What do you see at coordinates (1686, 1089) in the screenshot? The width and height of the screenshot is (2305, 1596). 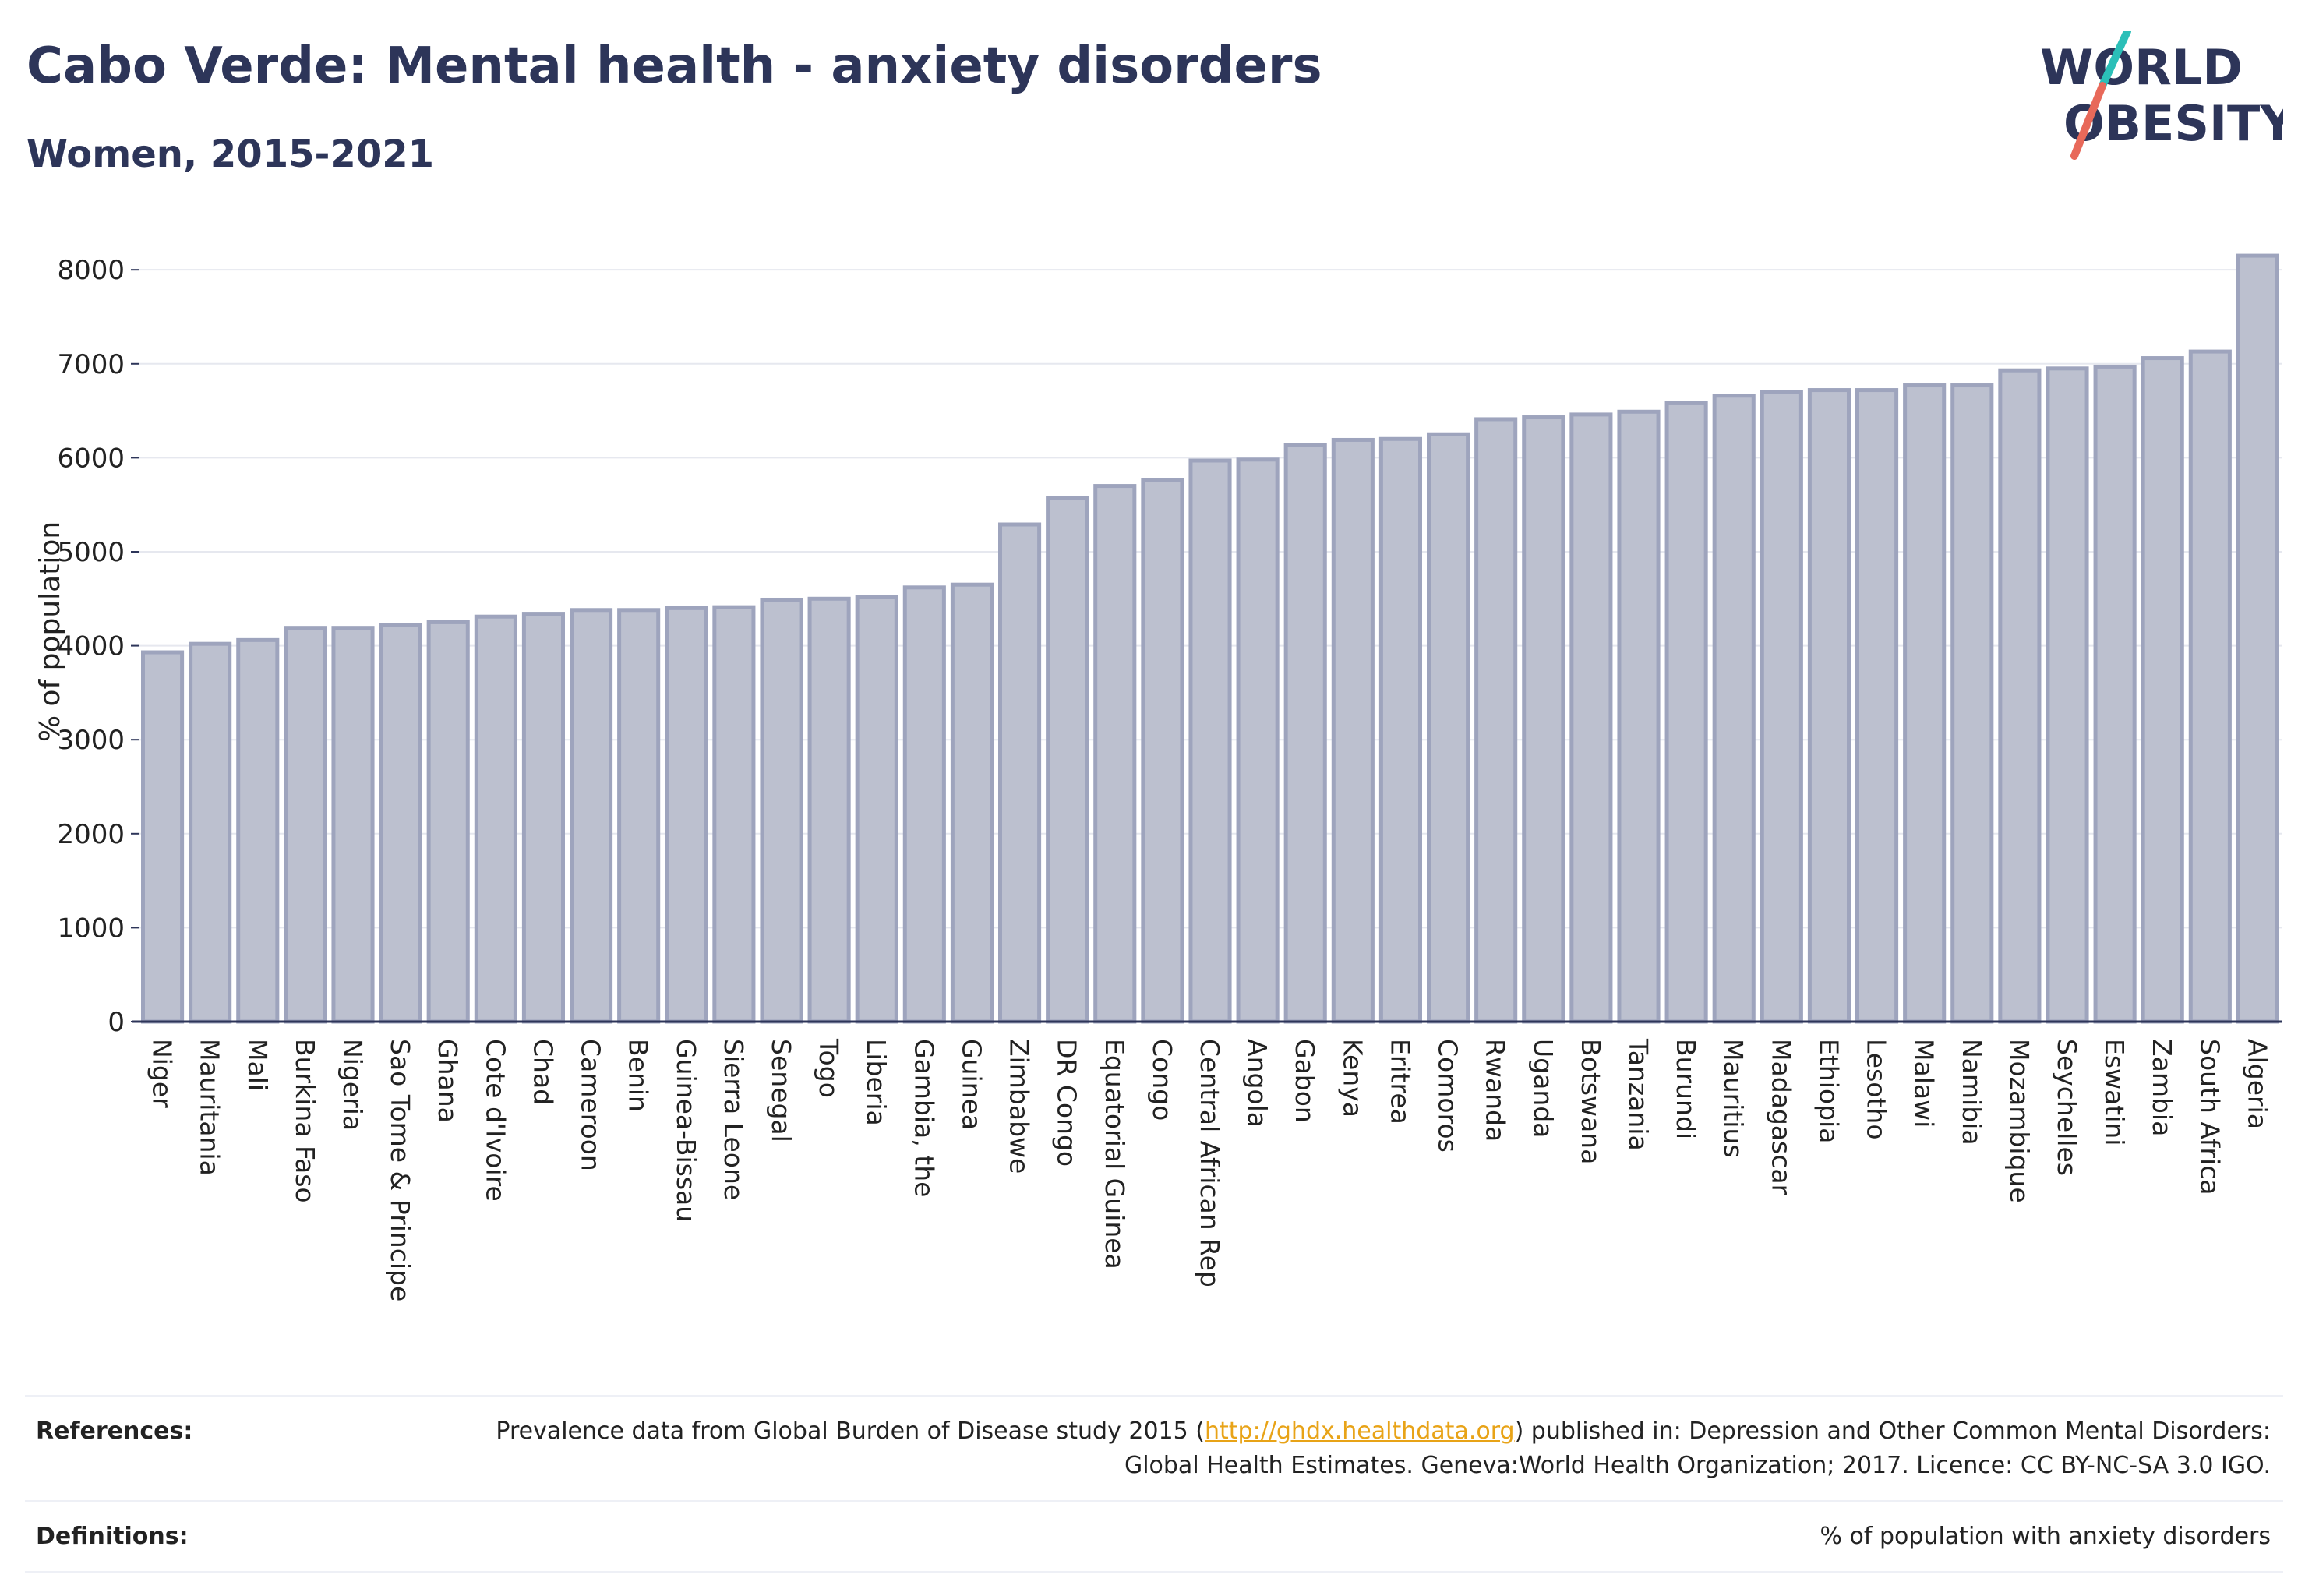 I see `x-tick-label: Burundi` at bounding box center [1686, 1089].